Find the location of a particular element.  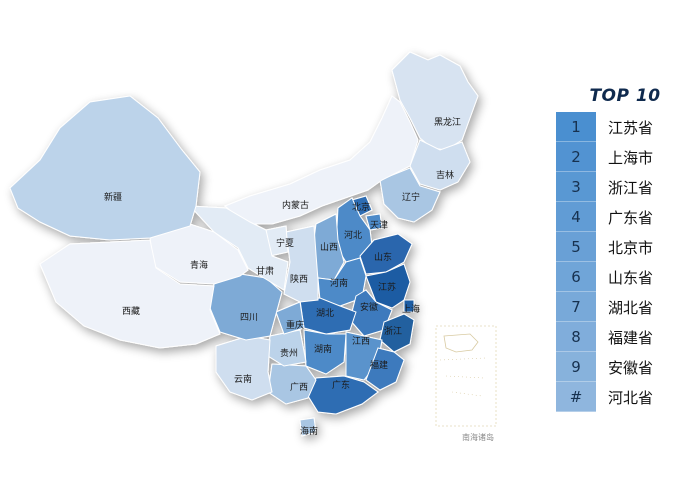

rank-number: 4 is located at coordinates (576, 217).